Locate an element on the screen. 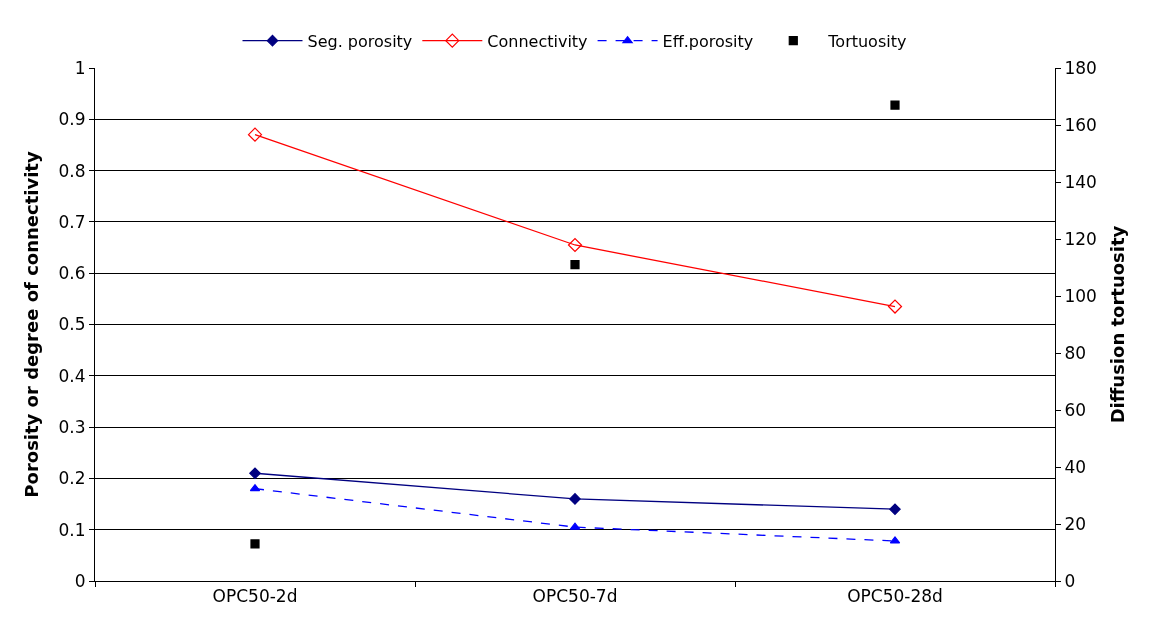  y-tick-label: 0.3 is located at coordinates (72, 427).